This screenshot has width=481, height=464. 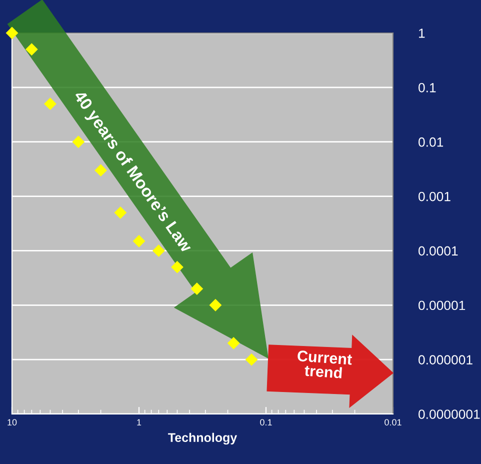 I want to click on x-tick-label: 1, so click(x=139, y=422).